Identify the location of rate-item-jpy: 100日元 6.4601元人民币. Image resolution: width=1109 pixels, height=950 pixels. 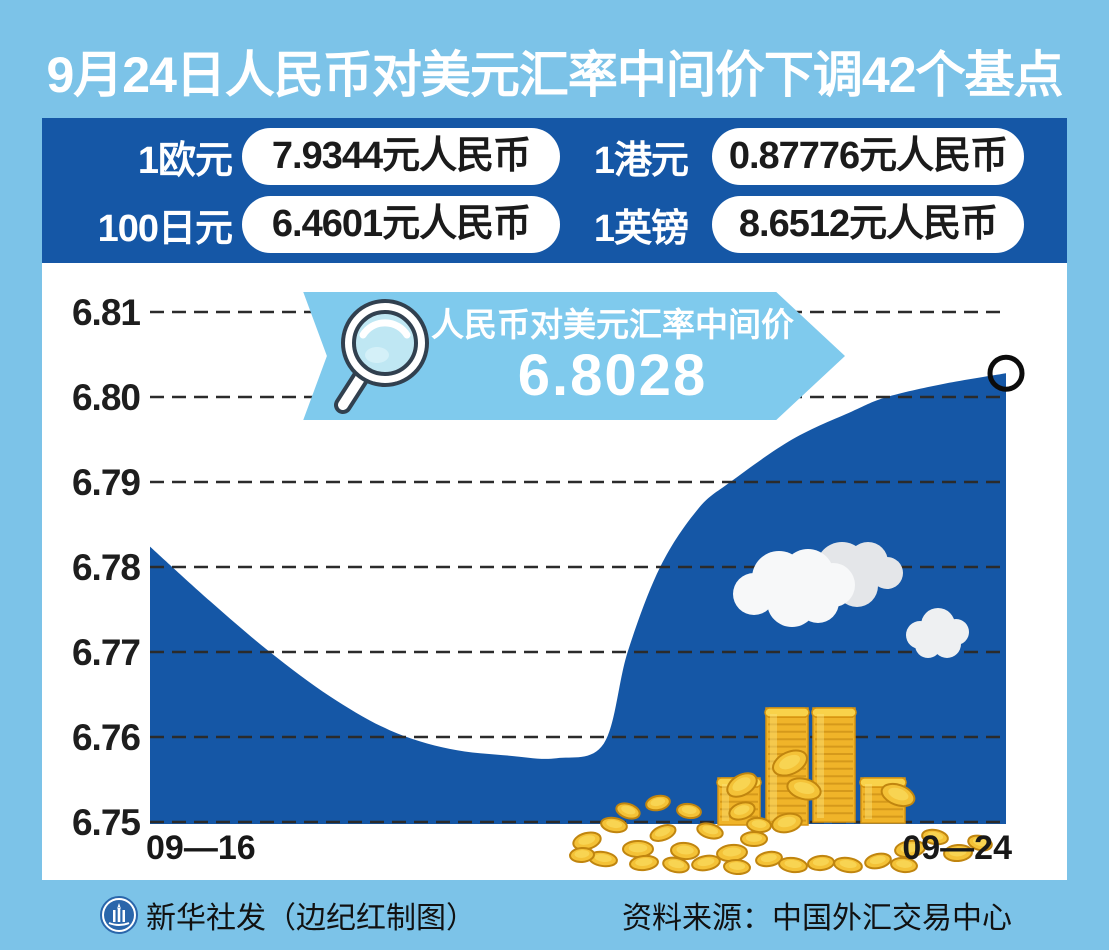
(326, 224).